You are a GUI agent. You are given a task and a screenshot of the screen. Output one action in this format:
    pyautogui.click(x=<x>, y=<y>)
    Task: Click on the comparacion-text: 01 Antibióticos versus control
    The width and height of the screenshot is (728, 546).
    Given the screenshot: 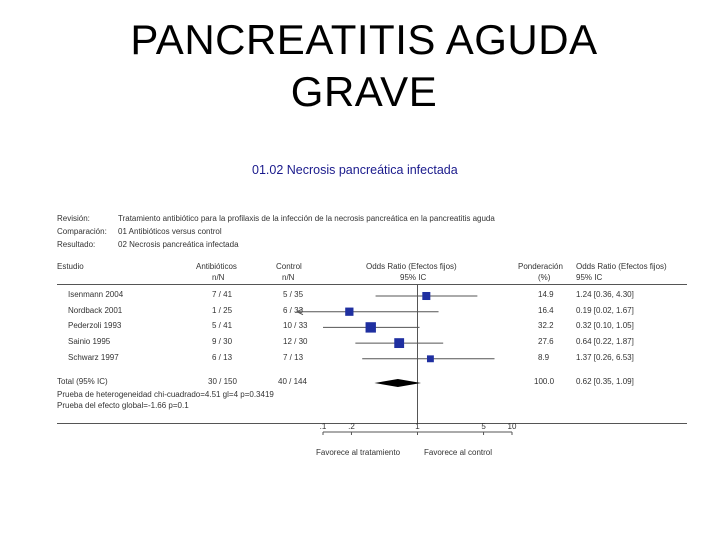 What is the action you would take?
    pyautogui.click(x=170, y=231)
    